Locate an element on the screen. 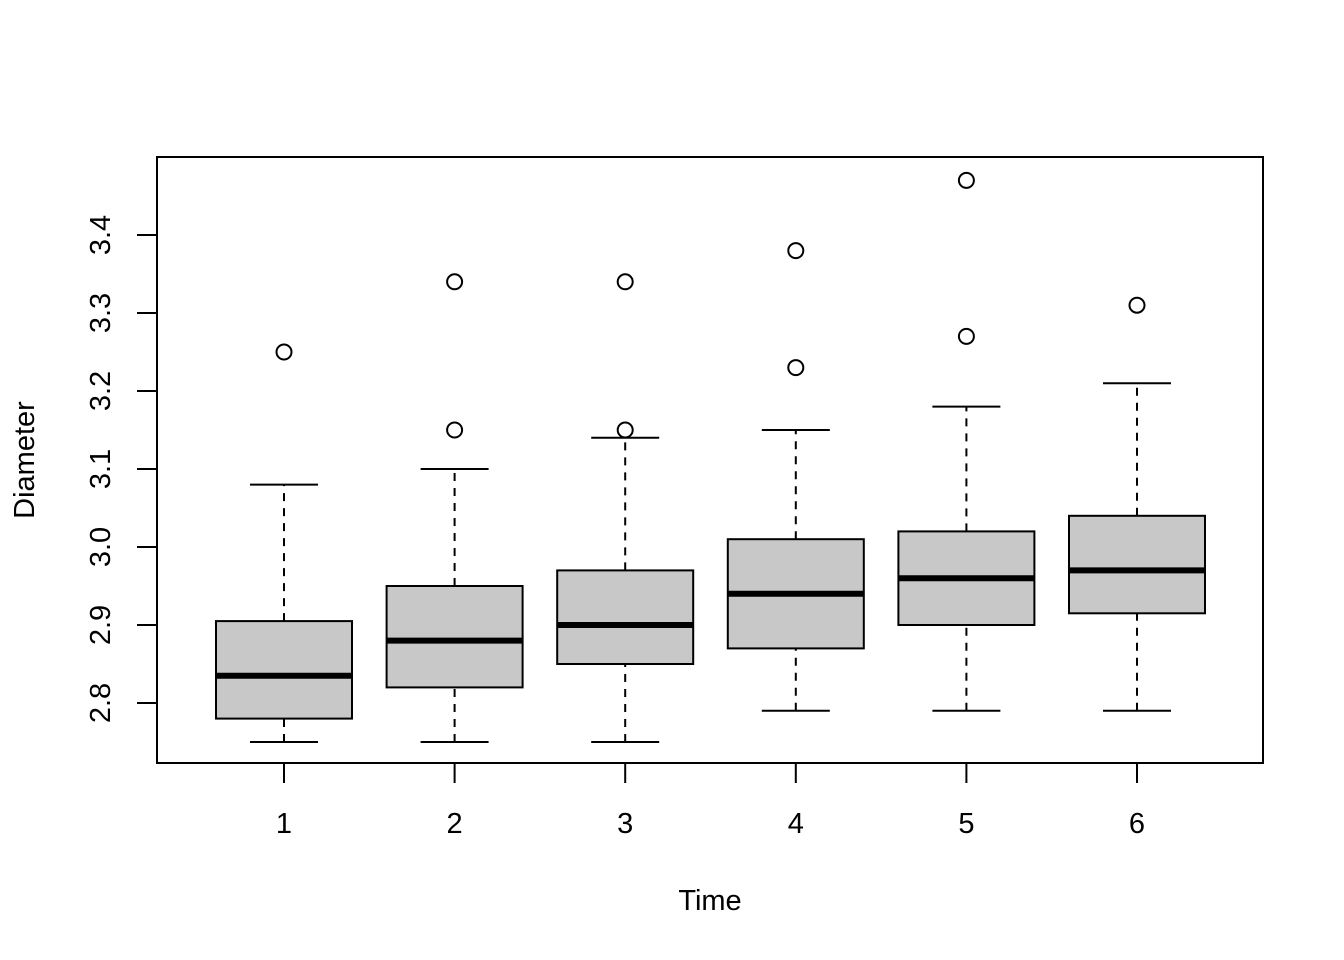  x-tick-label: 5 is located at coordinates (966, 824).